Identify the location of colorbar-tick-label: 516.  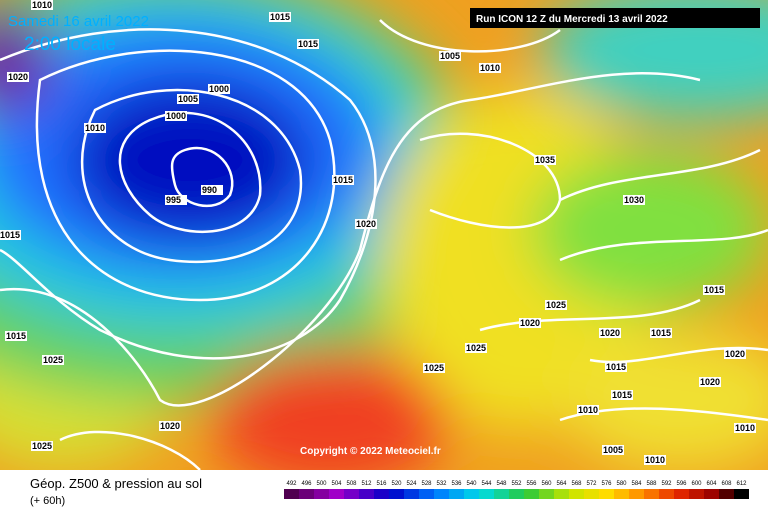
(381, 484).